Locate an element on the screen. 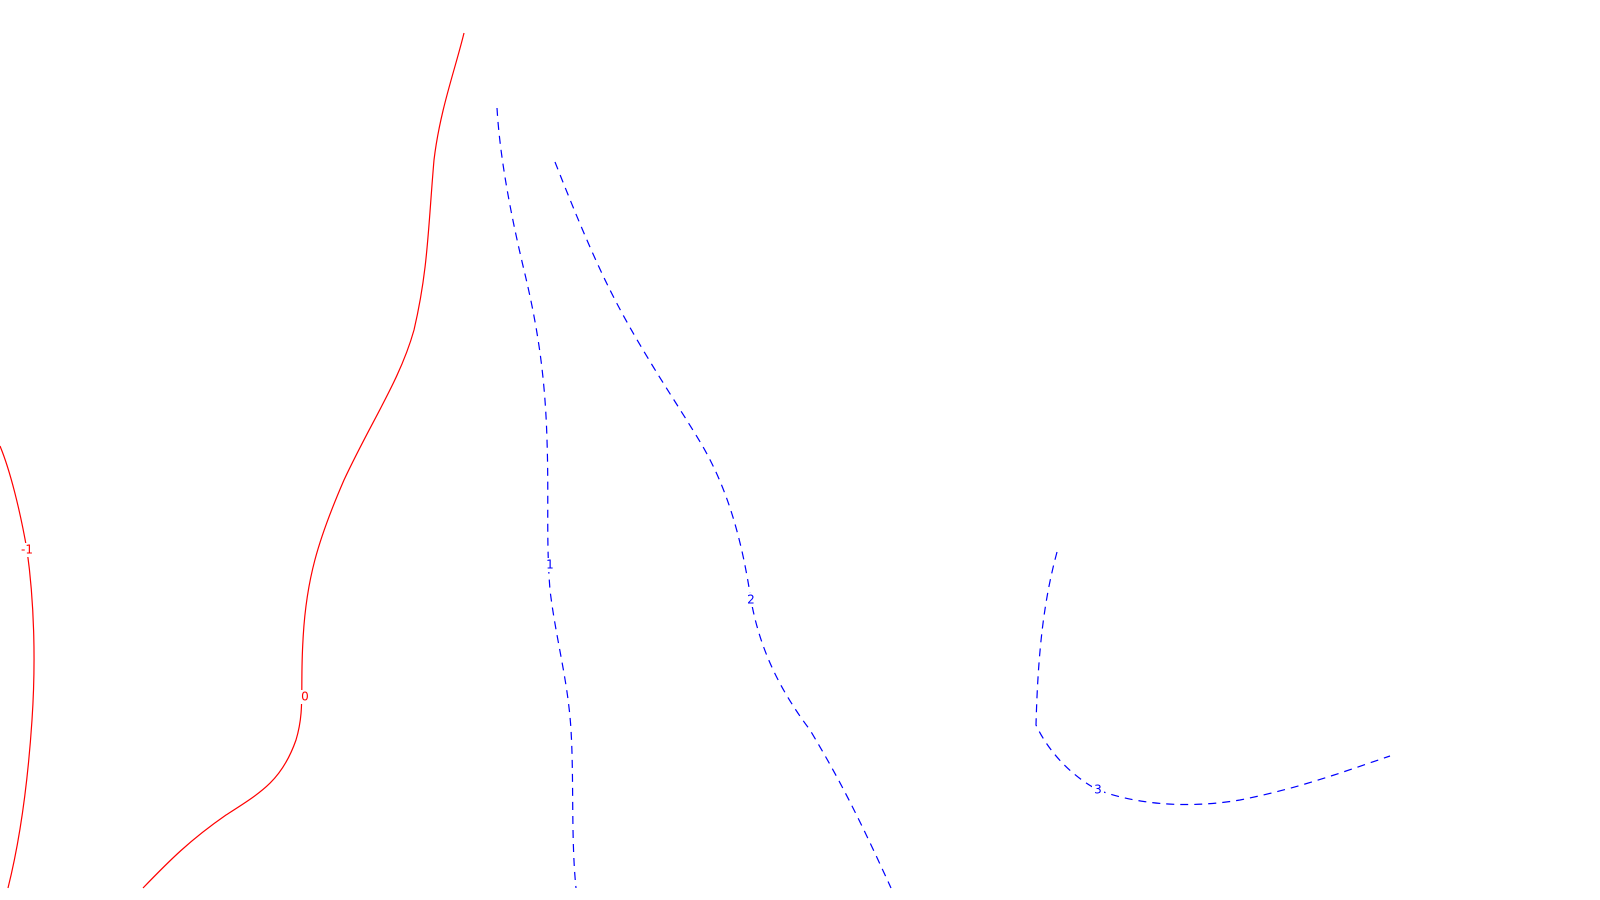  contour-label-level-2: 2 is located at coordinates (751, 600).